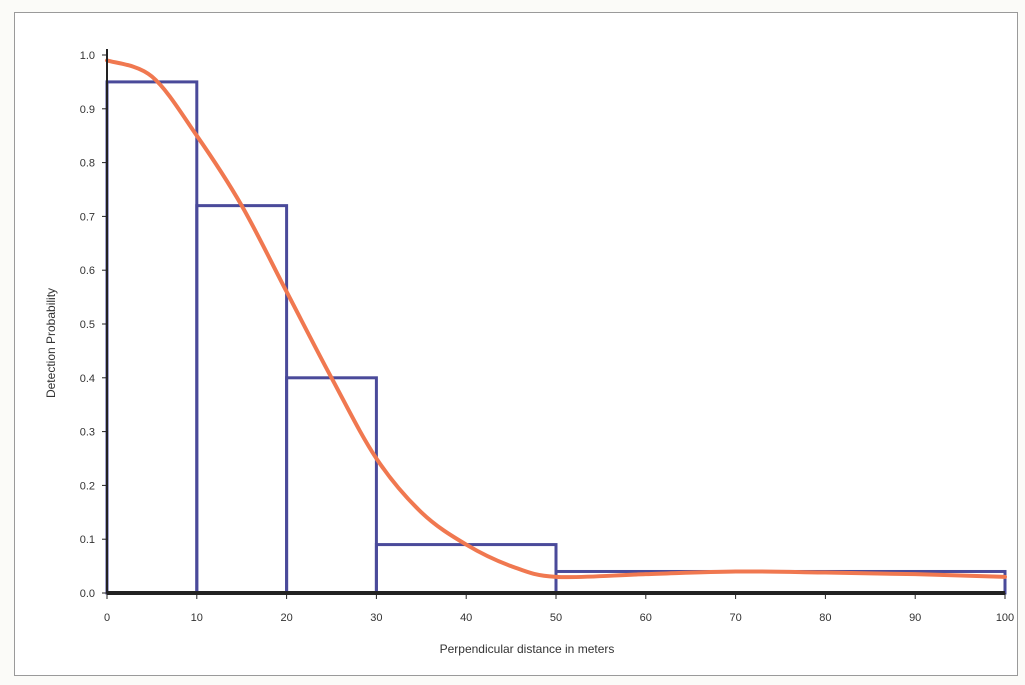  I want to click on x-tick-label-60: 60, so click(646, 618).